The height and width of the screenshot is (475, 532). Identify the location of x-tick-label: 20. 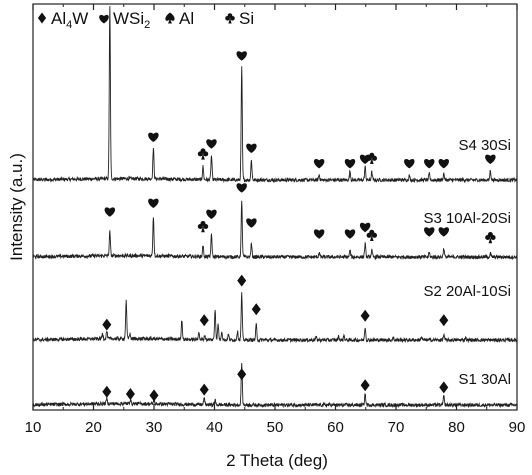
(93, 427).